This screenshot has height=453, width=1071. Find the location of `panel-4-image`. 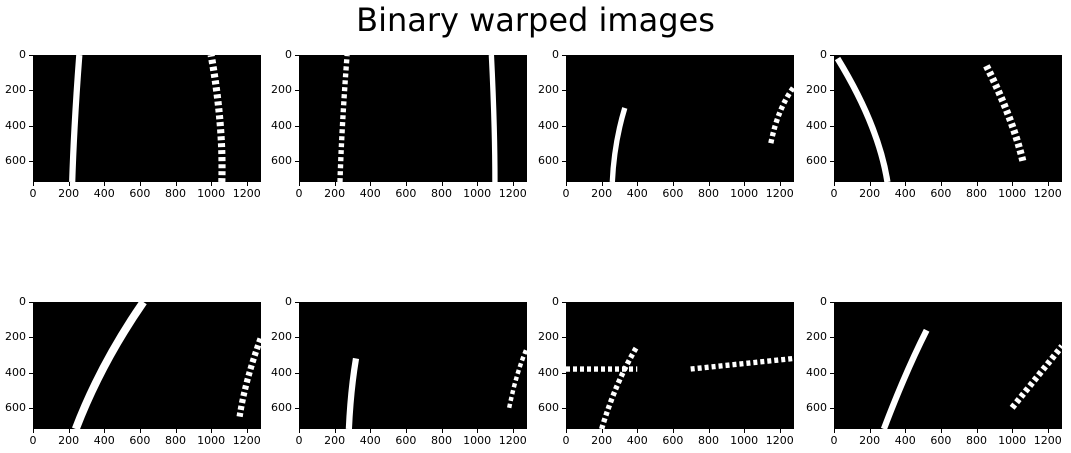

panel-4-image is located at coordinates (930, 119).